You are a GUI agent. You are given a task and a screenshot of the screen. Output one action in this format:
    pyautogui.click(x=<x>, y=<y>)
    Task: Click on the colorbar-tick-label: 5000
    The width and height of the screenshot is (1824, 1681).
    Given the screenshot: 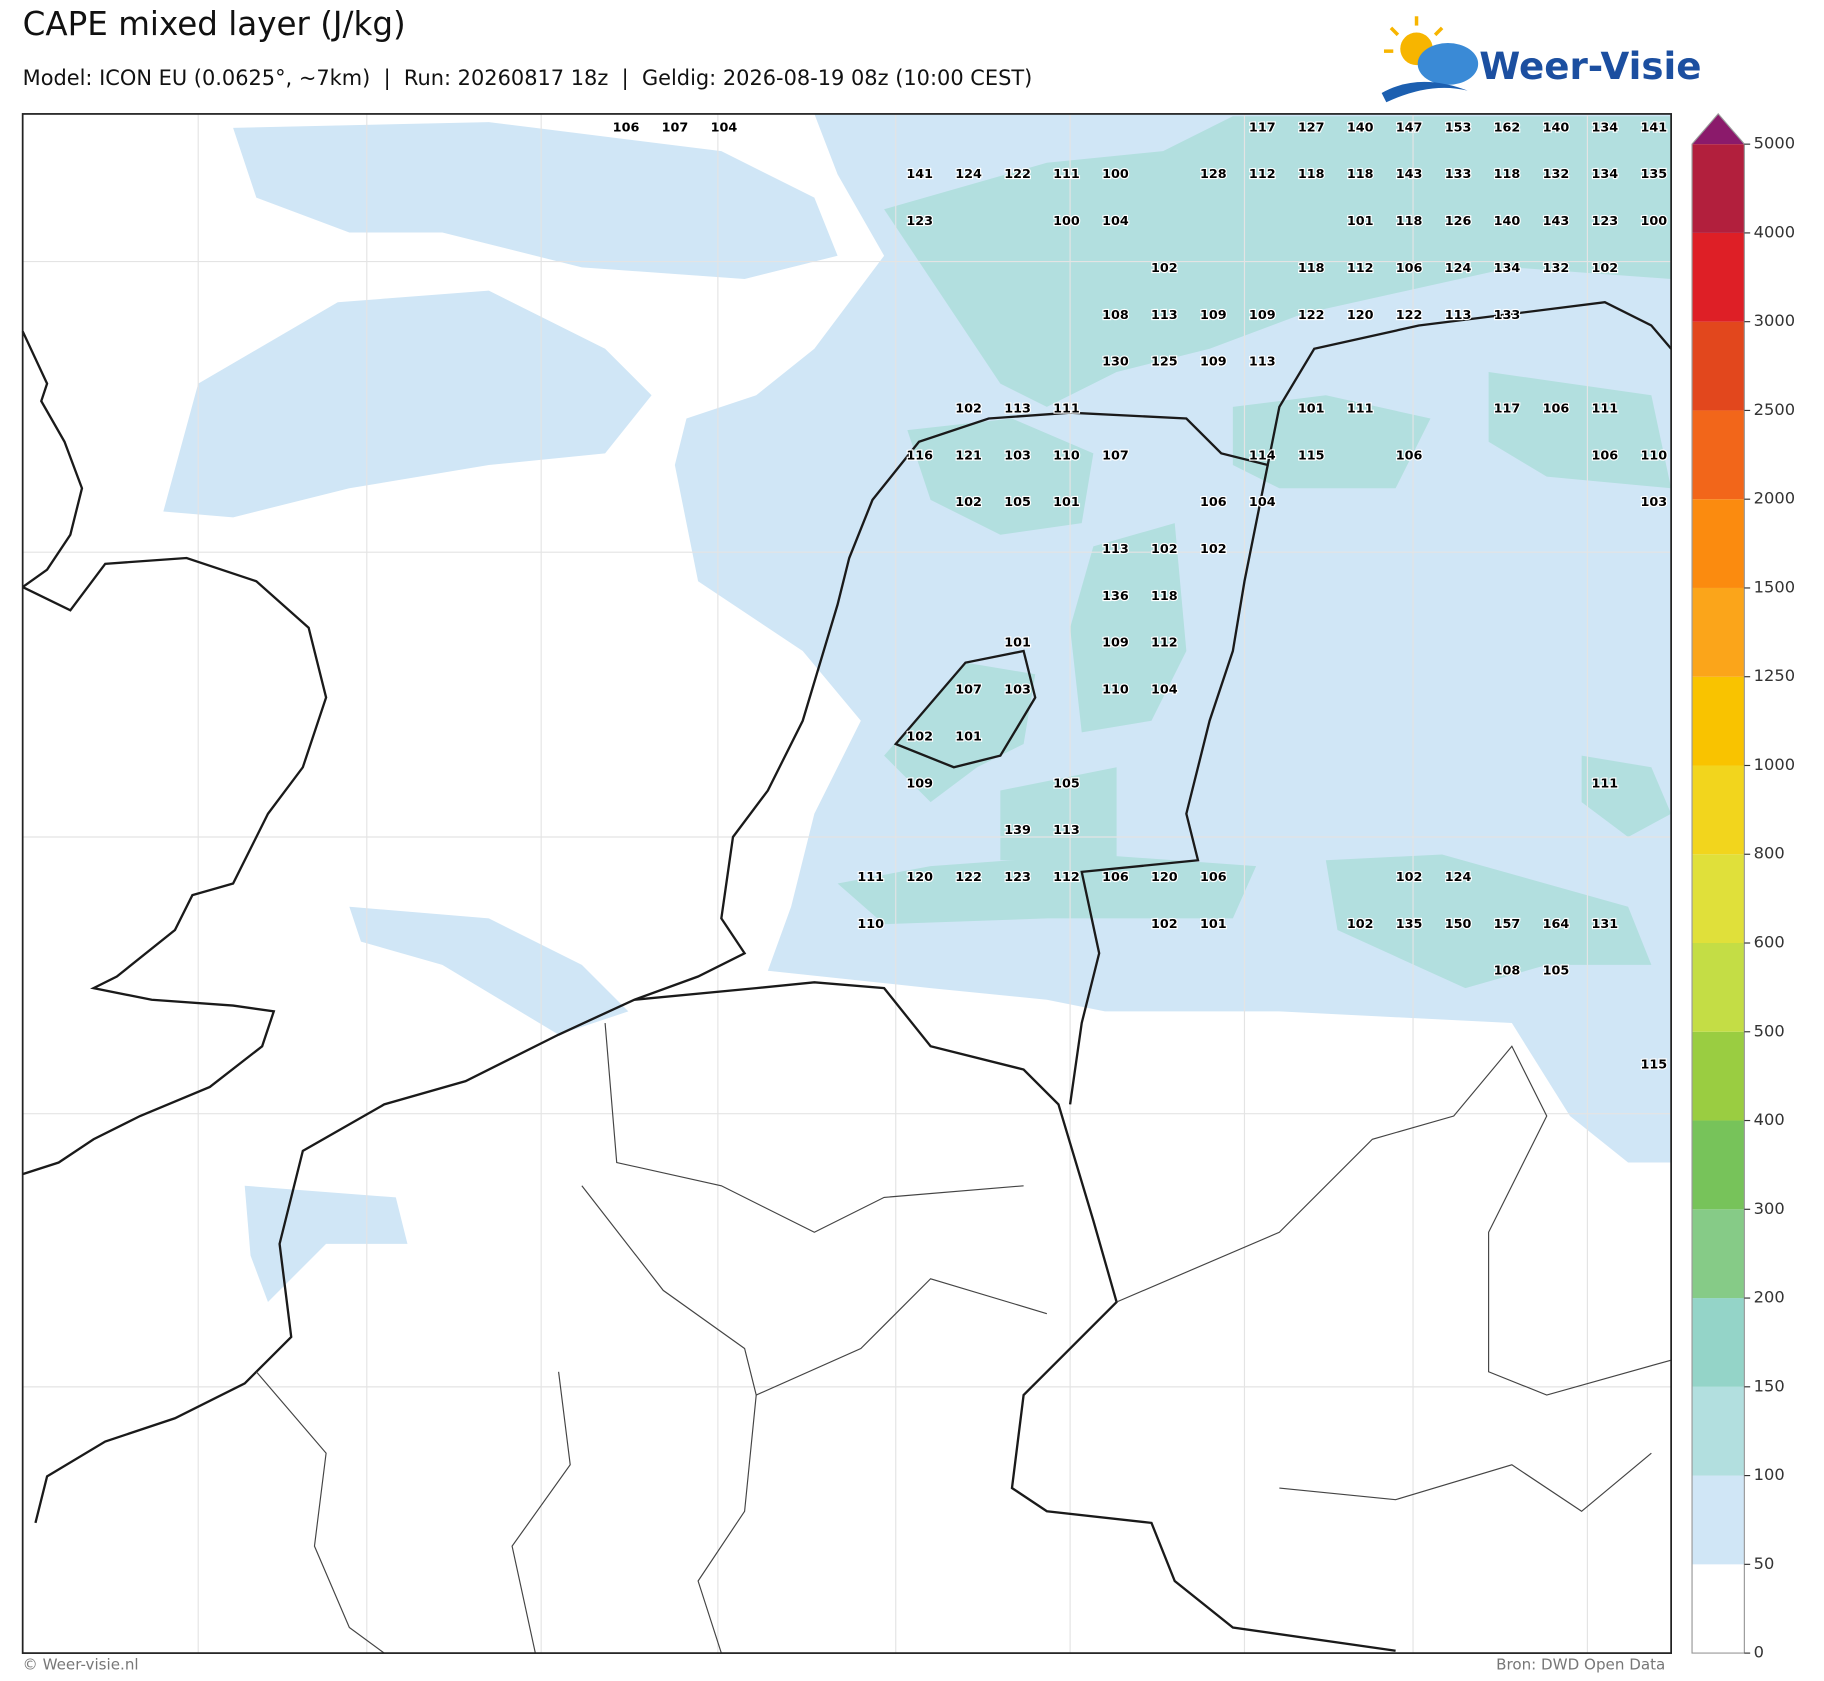 What is the action you would take?
    pyautogui.click(x=1774, y=143)
    